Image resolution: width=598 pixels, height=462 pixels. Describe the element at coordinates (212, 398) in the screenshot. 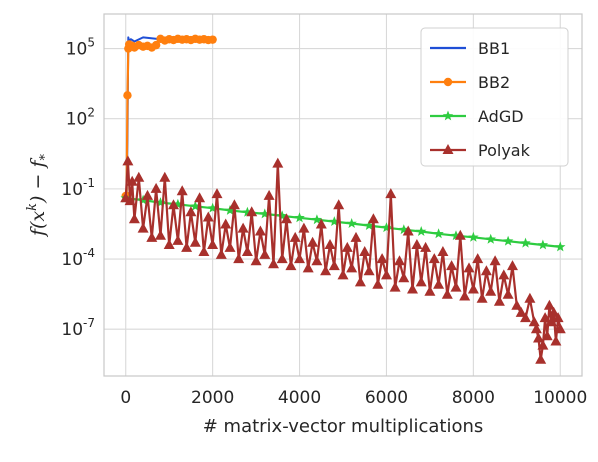

I see `x-tick-label: 2000` at that location.